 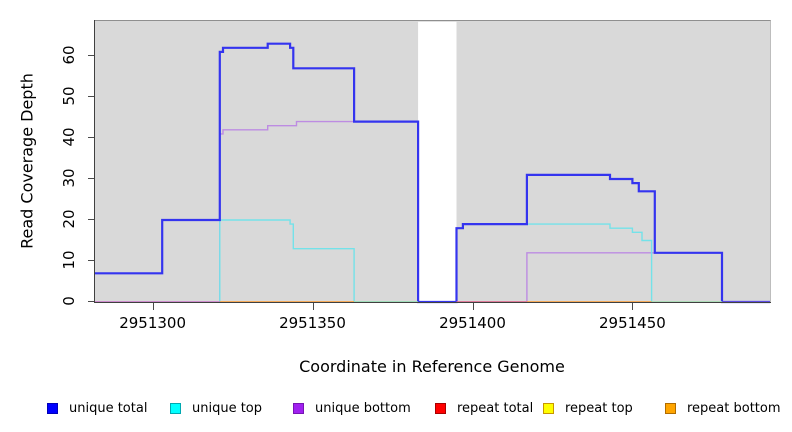 I want to click on legend-item-unique-bottom: unique bottom, so click(x=352, y=408).